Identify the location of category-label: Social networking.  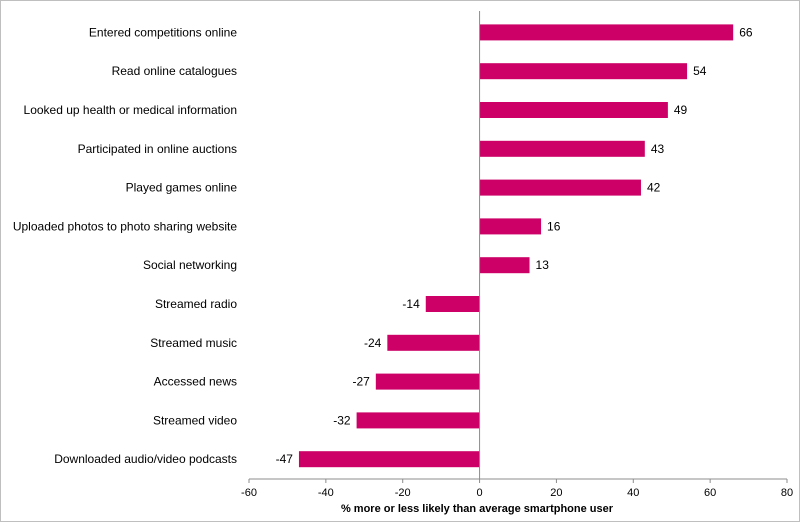
(190, 265).